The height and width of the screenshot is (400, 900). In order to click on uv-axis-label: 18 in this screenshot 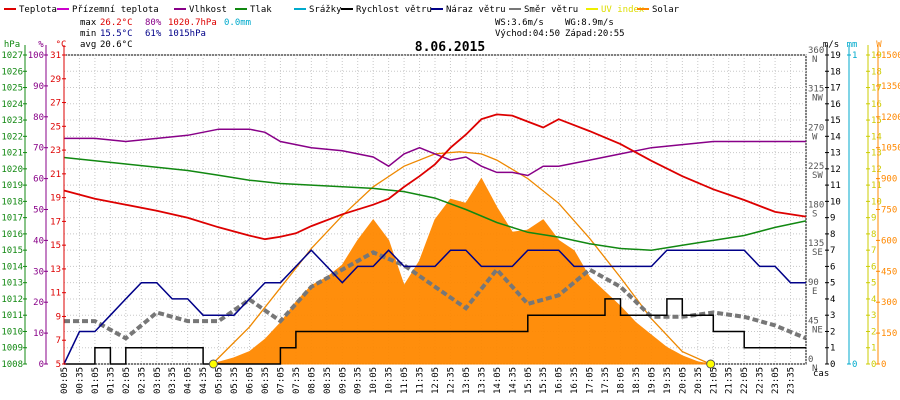, I will do `click(876, 72)`.